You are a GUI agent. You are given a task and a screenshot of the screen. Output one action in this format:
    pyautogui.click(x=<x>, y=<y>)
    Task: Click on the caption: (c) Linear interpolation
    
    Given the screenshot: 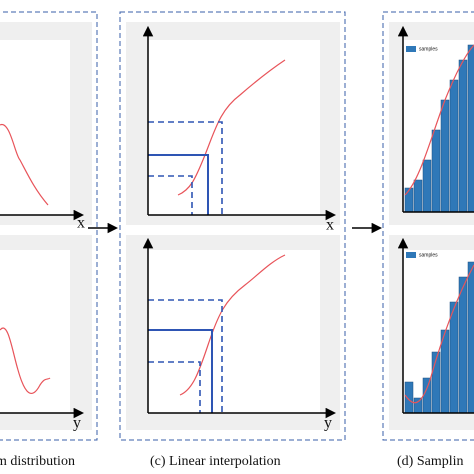 What is the action you would take?
    pyautogui.click(x=215, y=461)
    